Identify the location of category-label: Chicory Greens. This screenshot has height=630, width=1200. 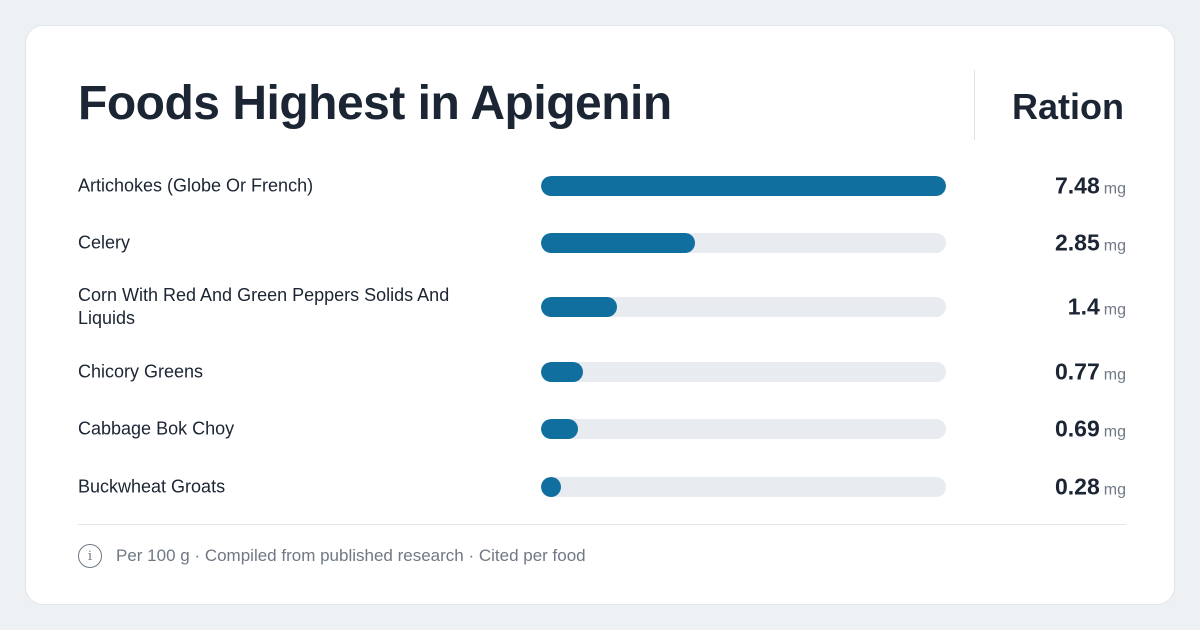
(141, 371).